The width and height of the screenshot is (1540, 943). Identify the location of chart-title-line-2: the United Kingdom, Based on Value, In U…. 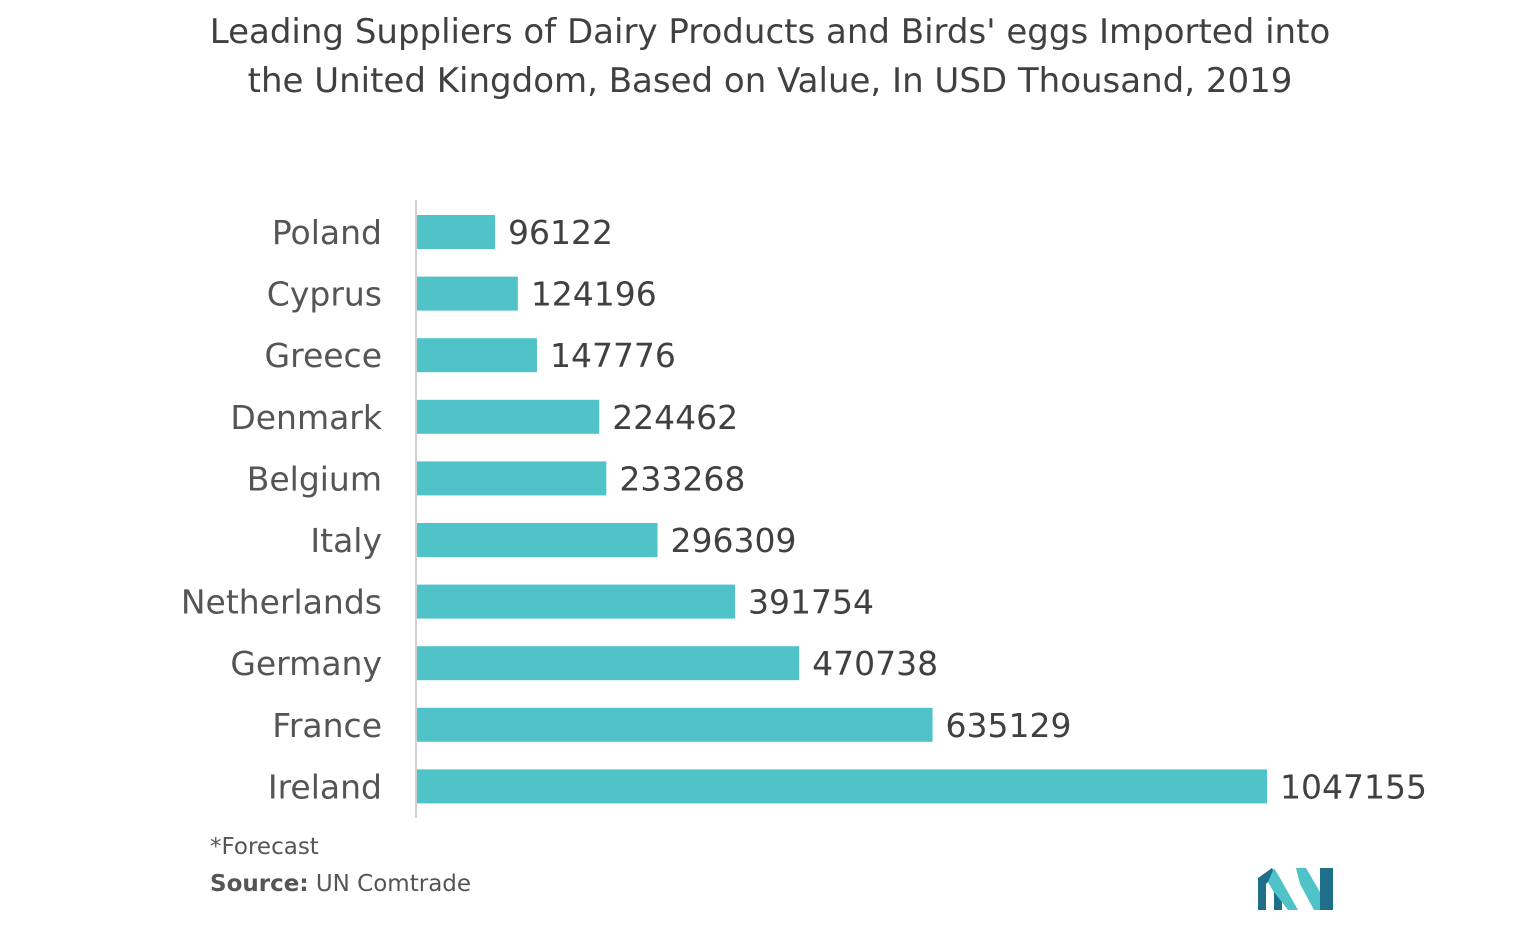
(770, 81).